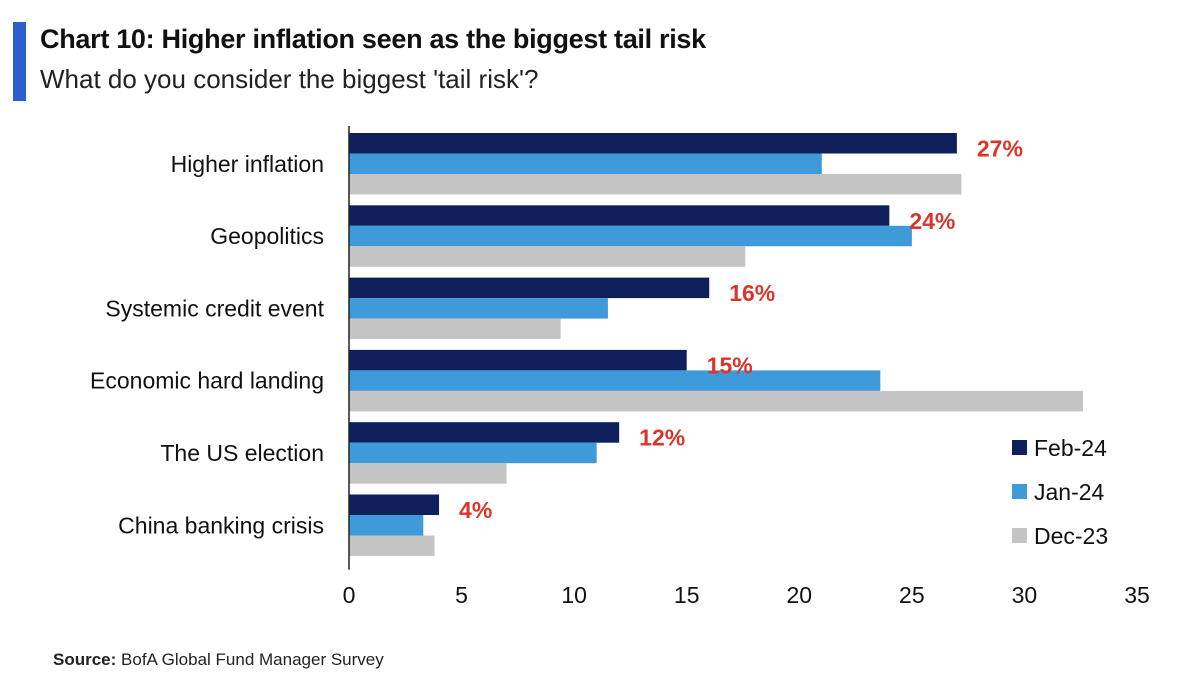 The width and height of the screenshot is (1200, 686). Describe the element at coordinates (85, 659) in the screenshot. I see `source-label: Source:` at that location.